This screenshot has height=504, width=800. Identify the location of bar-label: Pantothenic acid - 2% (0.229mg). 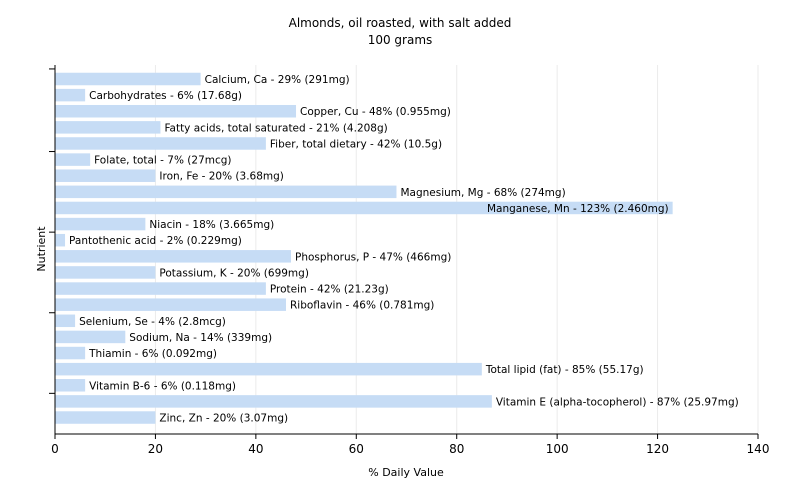
(155, 241).